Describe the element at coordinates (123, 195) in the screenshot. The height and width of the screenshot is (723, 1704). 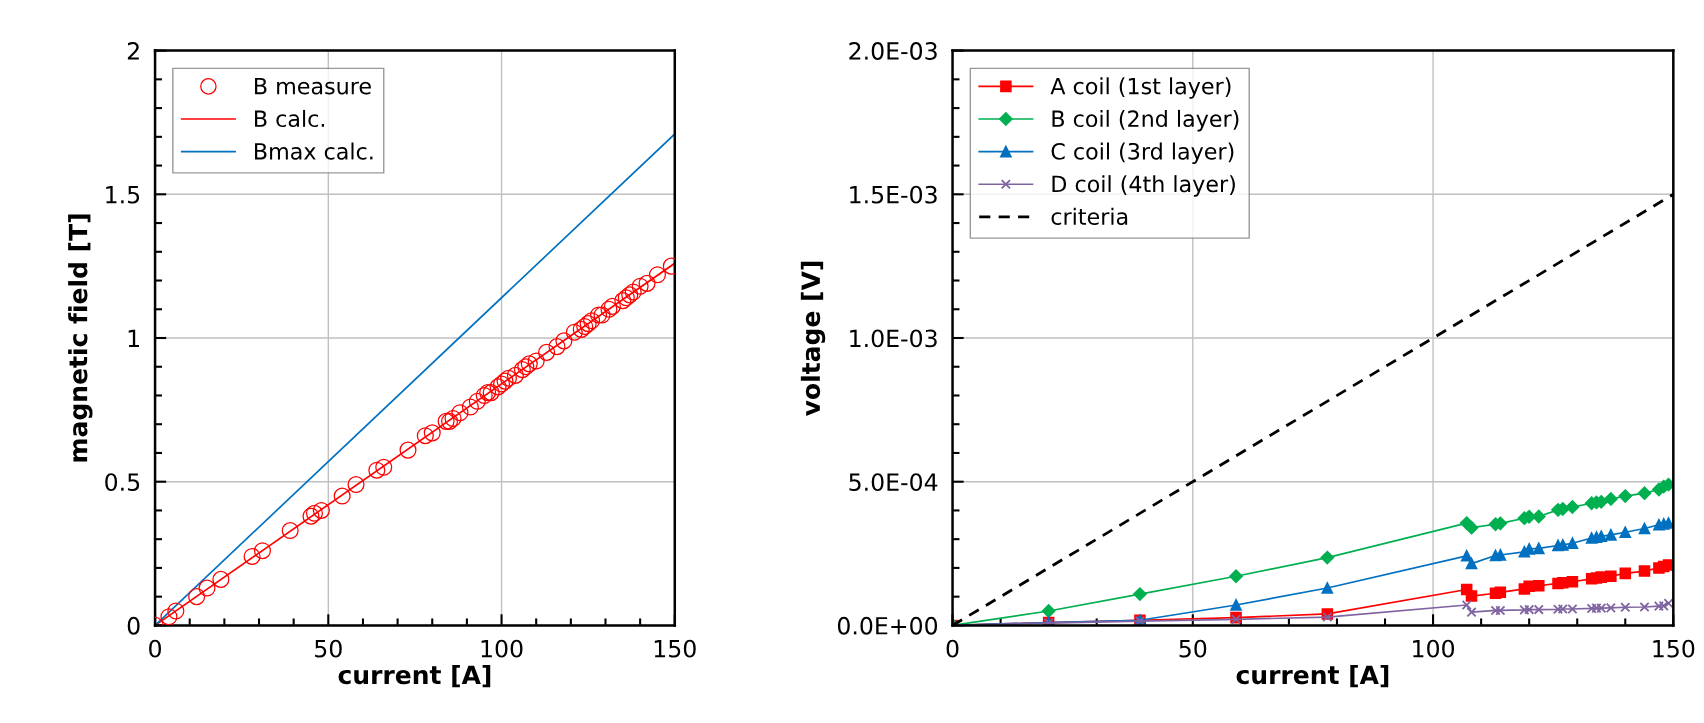
I see `y-tick-label: 1.5` at that location.